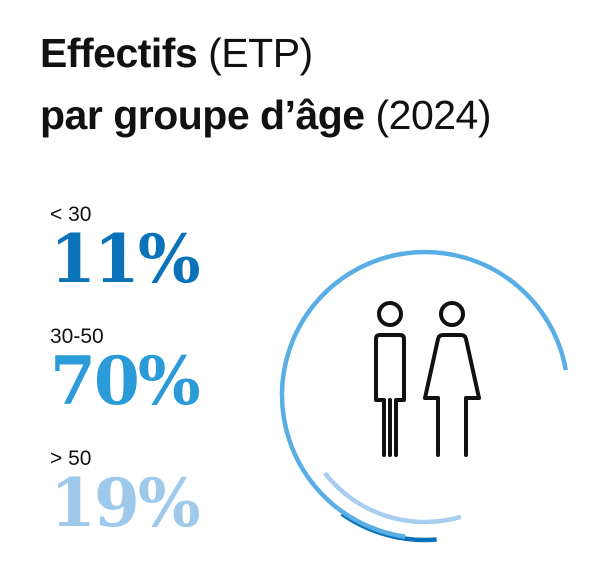  Describe the element at coordinates (427, 379) in the screenshot. I see `two-people-icon` at that location.